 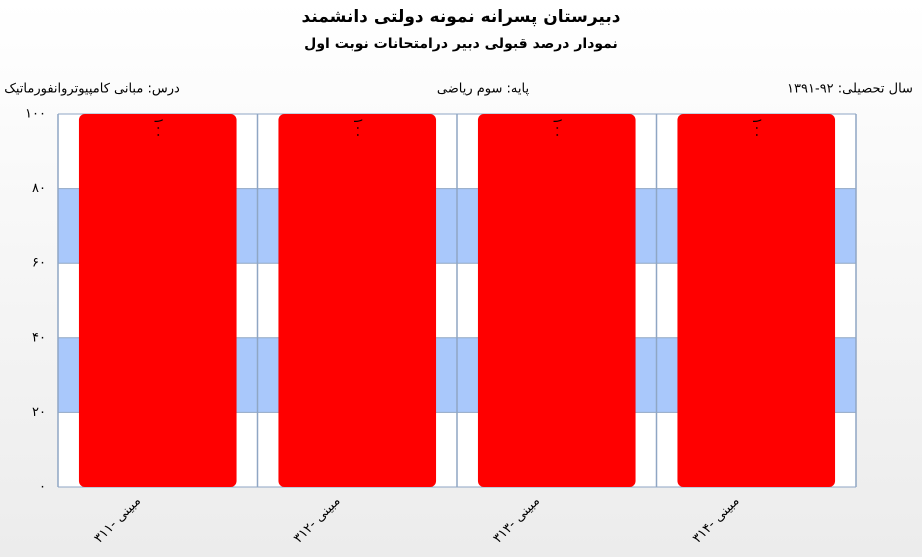 What do you see at coordinates (35, 114) in the screenshot?
I see `y-tick-label: ۱۰۰` at bounding box center [35, 114].